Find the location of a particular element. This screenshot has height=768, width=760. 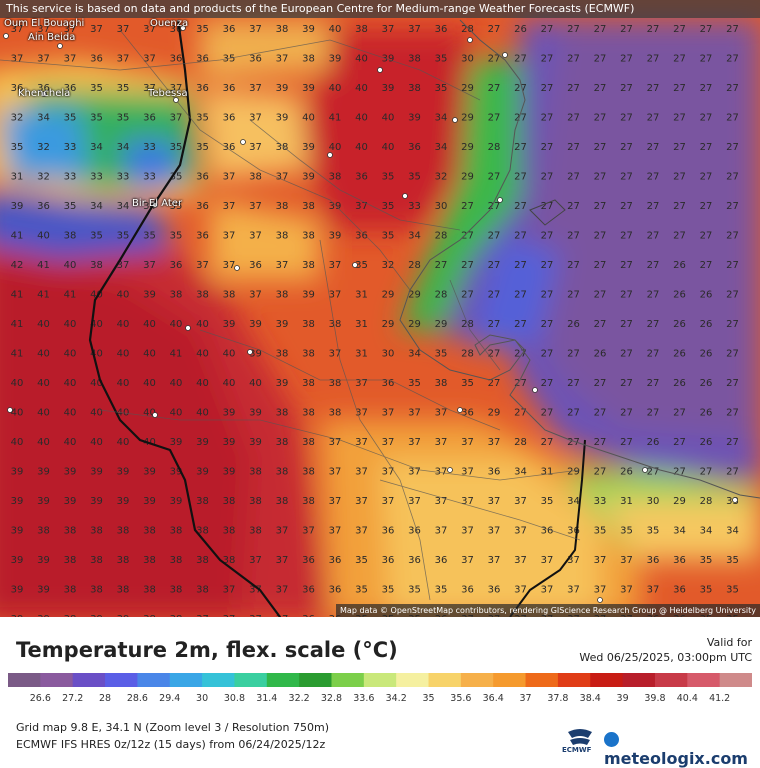

scale-tick-label: 35.6 is located at coordinates (461, 698).